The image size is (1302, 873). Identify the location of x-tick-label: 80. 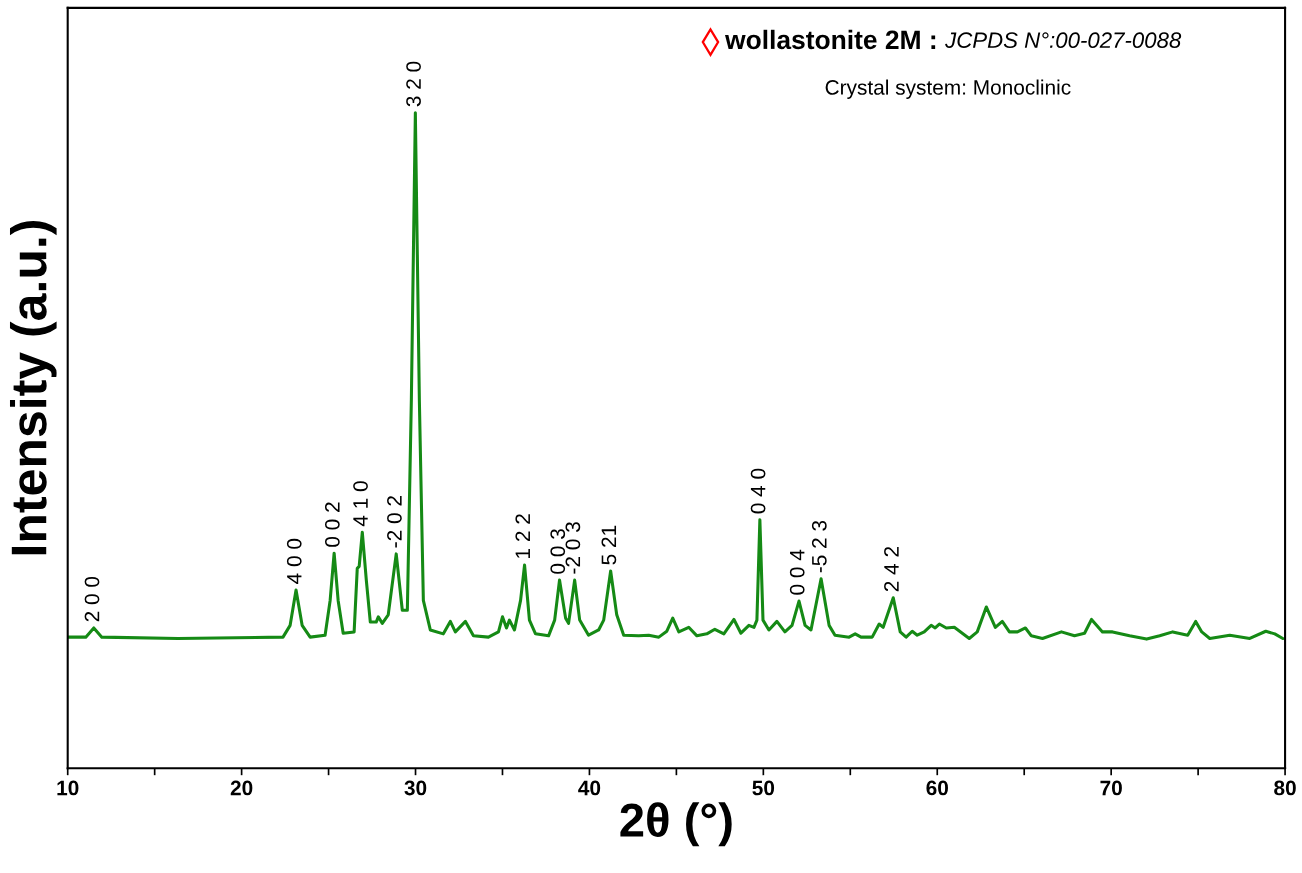
(1285, 788).